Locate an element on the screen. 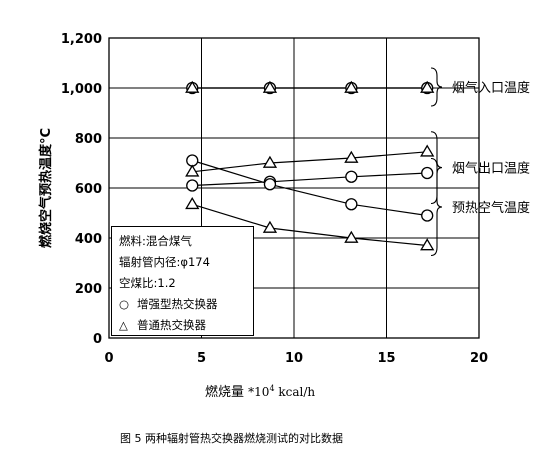  circle-marker-icon: ○ is located at coordinates (124, 304).